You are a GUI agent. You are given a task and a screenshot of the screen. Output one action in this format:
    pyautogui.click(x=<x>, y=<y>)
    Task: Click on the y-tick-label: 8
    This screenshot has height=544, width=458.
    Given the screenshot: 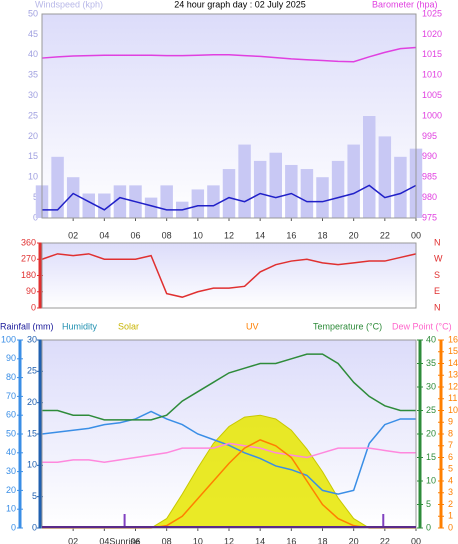 What is the action you would take?
    pyautogui.click(x=450, y=433)
    